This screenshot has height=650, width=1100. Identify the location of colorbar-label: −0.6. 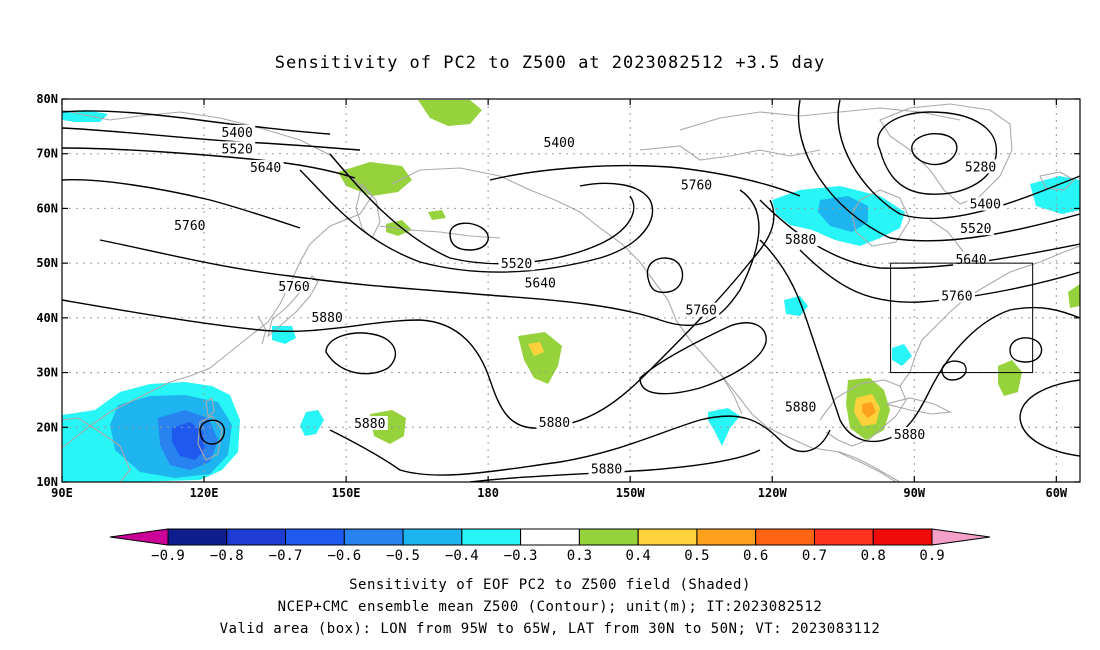
(344, 556).